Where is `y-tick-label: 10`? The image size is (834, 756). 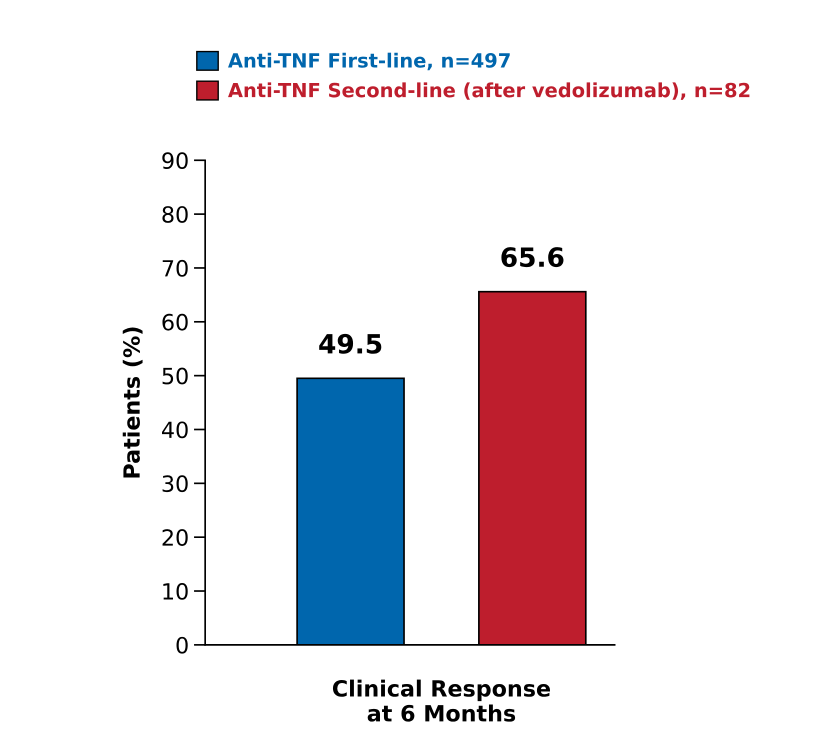
y-tick-label: 10 is located at coordinates (175, 591).